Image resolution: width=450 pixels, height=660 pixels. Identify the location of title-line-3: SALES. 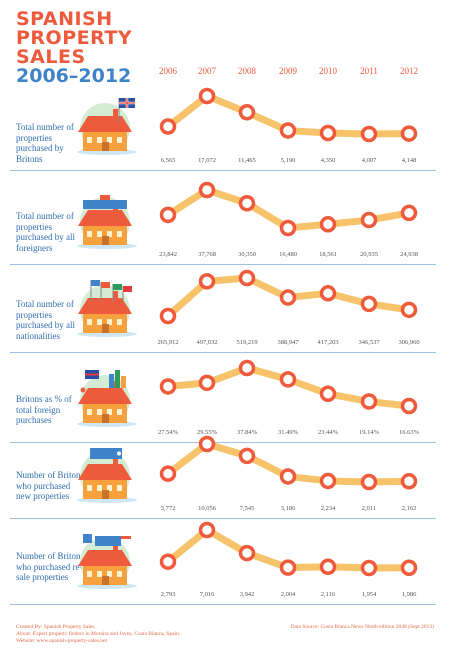
(51, 57).